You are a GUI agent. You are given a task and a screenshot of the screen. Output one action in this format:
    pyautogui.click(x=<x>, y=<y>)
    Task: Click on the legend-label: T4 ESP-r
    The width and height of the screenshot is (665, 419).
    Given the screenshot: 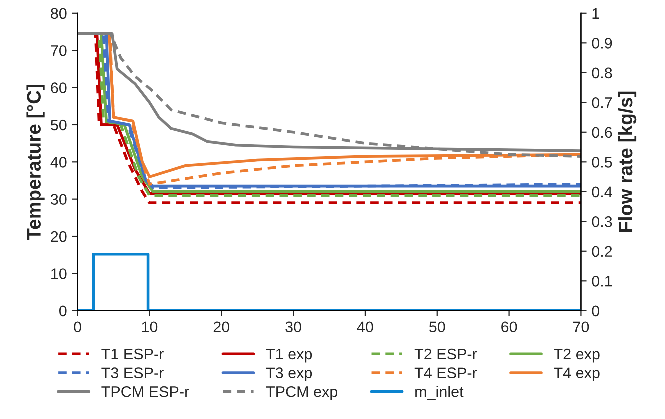 What is the action you would take?
    pyautogui.click(x=446, y=373)
    